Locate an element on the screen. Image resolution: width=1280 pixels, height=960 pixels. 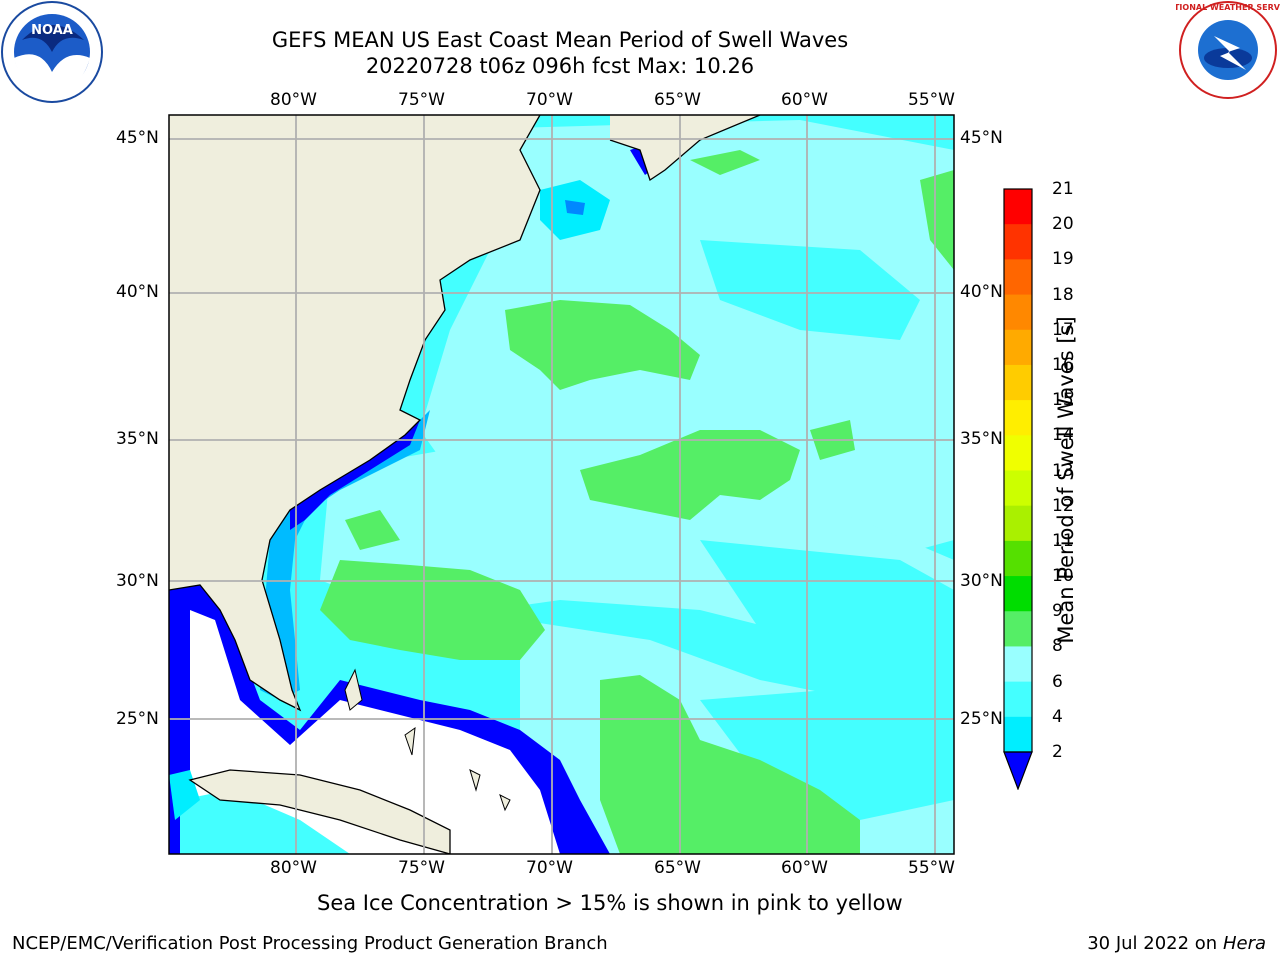
colorbar-segments is located at coordinates (1018, 489).